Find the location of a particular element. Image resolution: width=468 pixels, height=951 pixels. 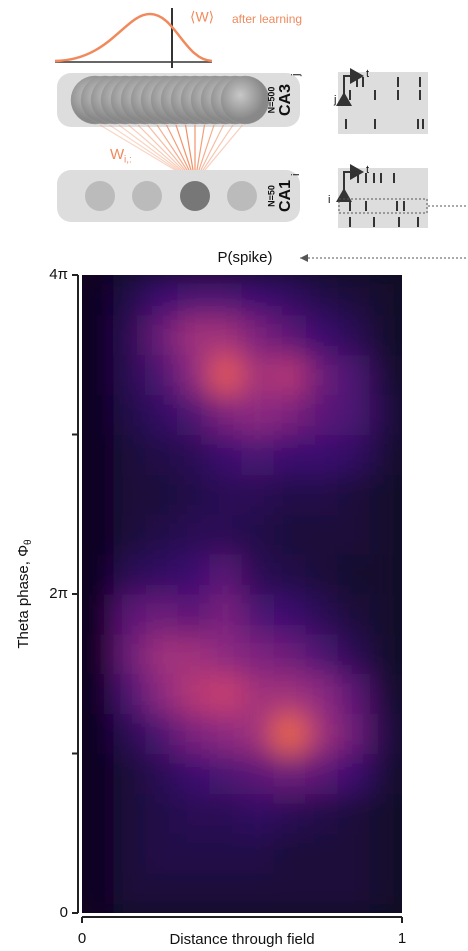

dotted-link is located at coordinates (384, 232).